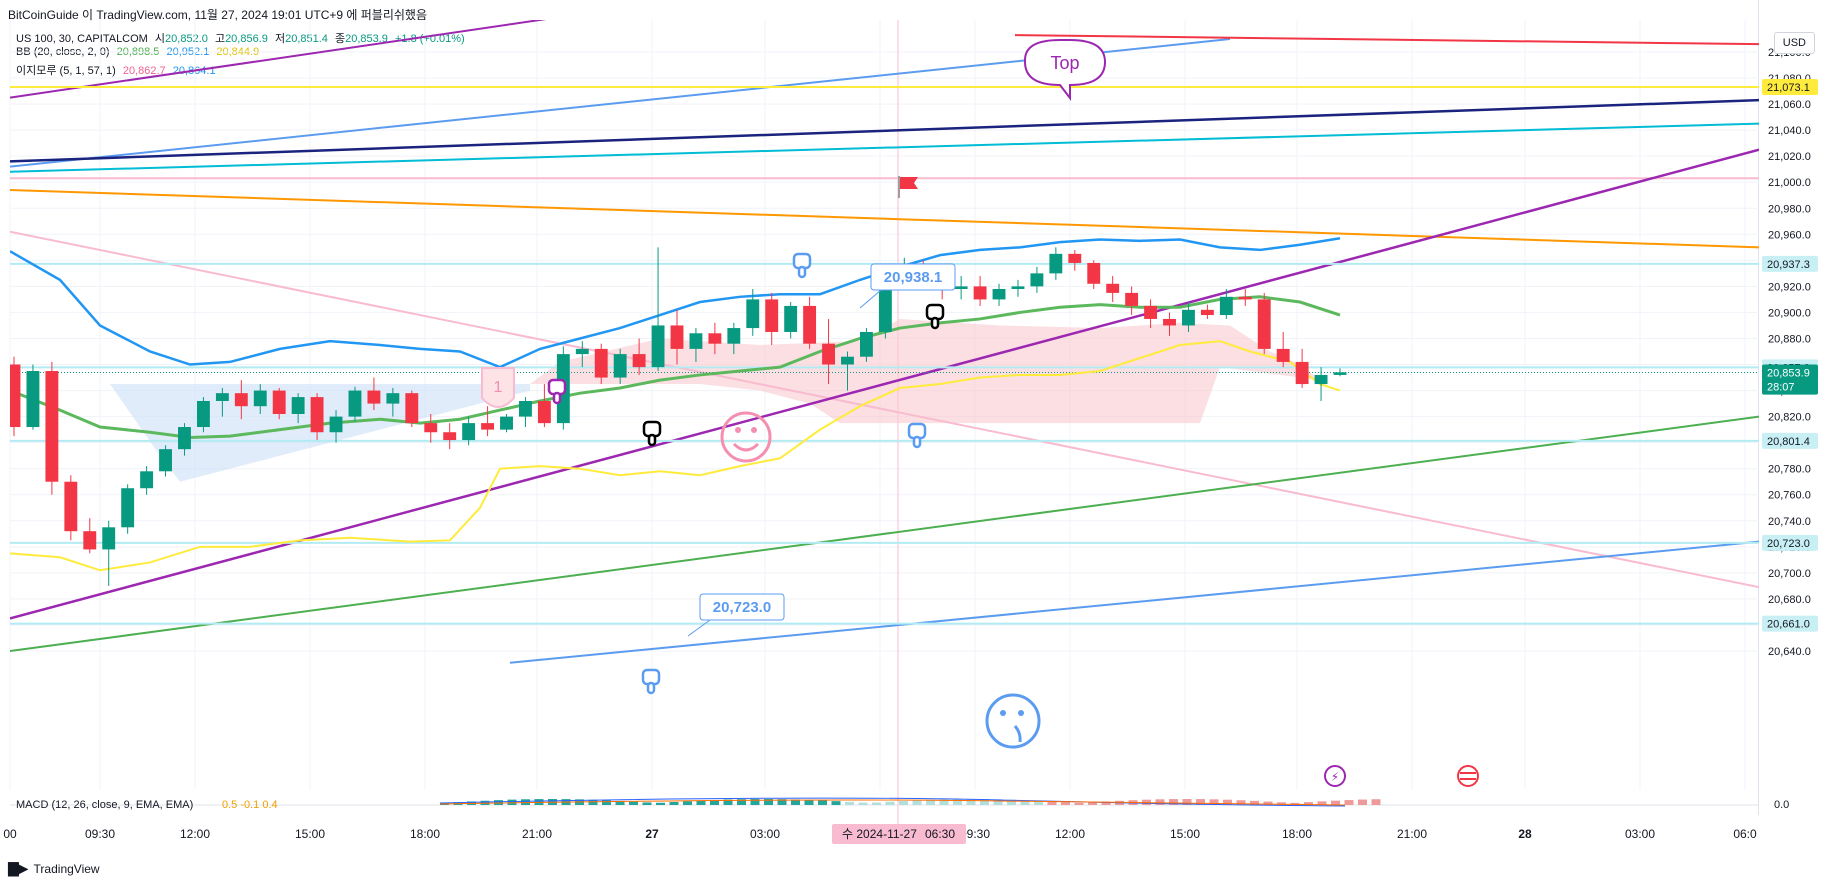 The height and width of the screenshot is (883, 1835). What do you see at coordinates (1789, 652) in the screenshot?
I see `y-tick-label: 20,640.0` at bounding box center [1789, 652].